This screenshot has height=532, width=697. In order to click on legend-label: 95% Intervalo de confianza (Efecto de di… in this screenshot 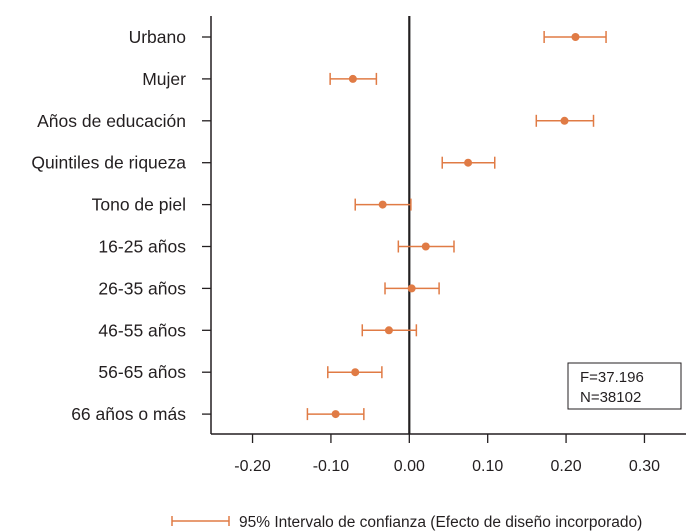, I will do `click(440, 522)`.